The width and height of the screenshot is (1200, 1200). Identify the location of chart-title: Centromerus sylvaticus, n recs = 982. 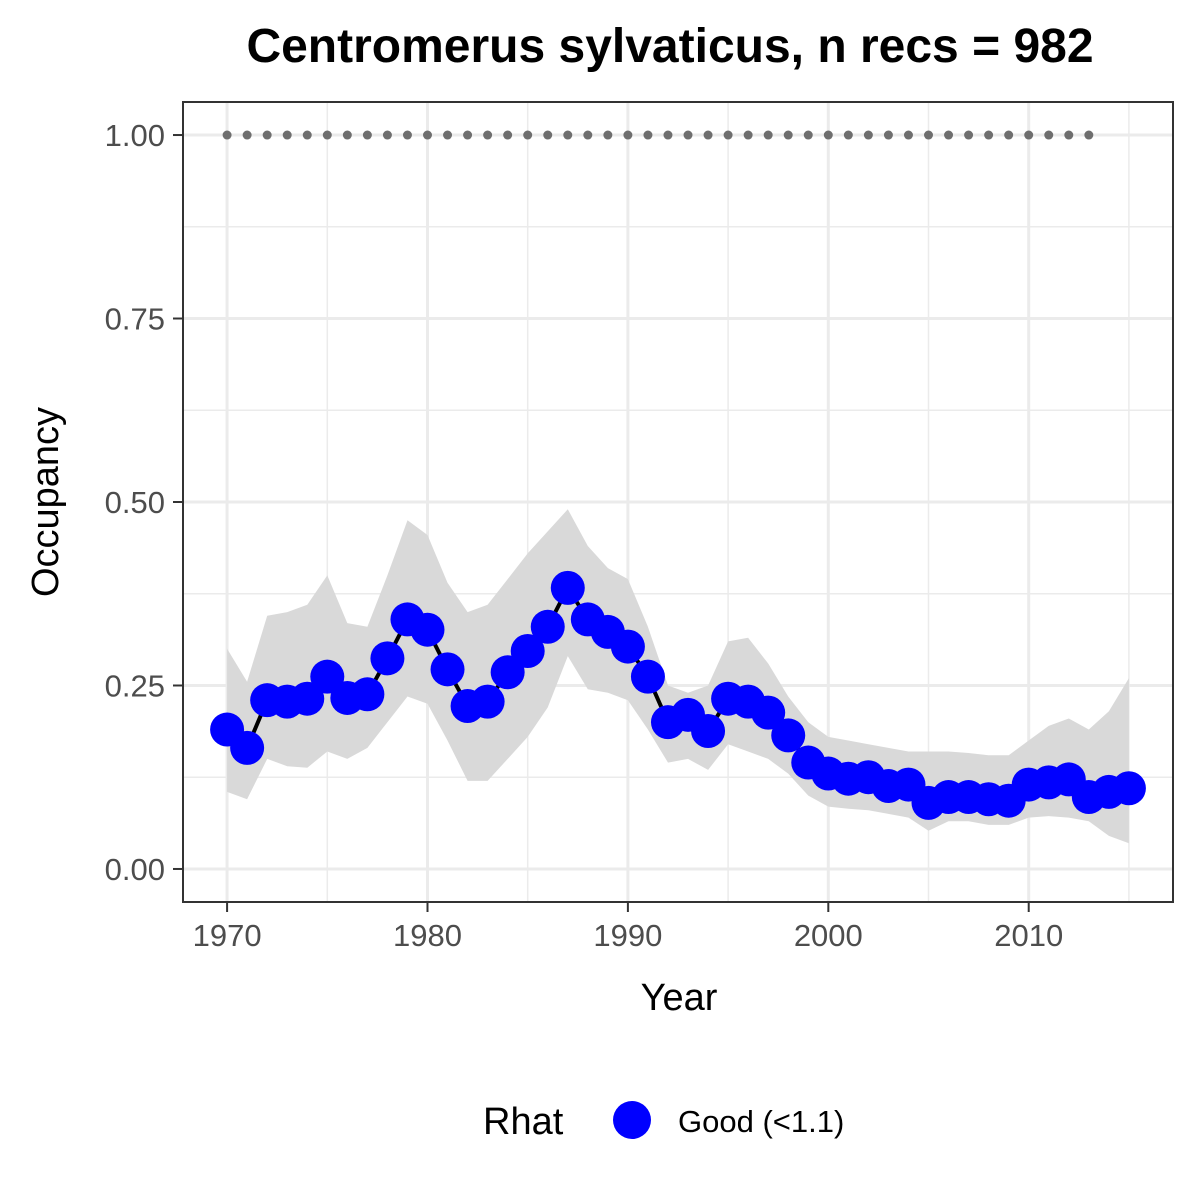
(669, 46).